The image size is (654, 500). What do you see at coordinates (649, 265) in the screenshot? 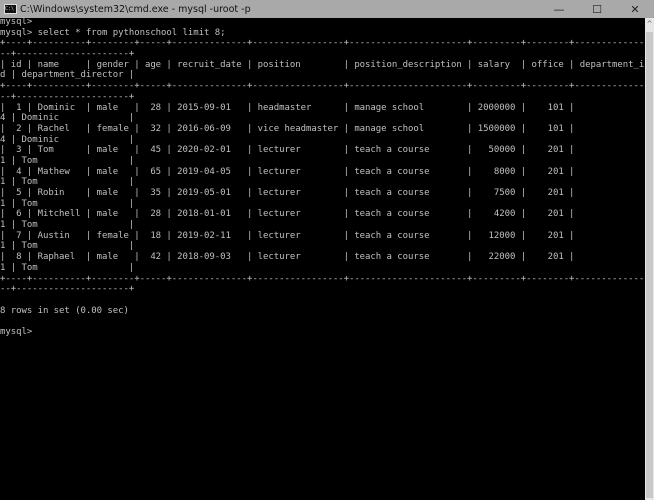
I see `scrollbar-thumb` at bounding box center [649, 265].